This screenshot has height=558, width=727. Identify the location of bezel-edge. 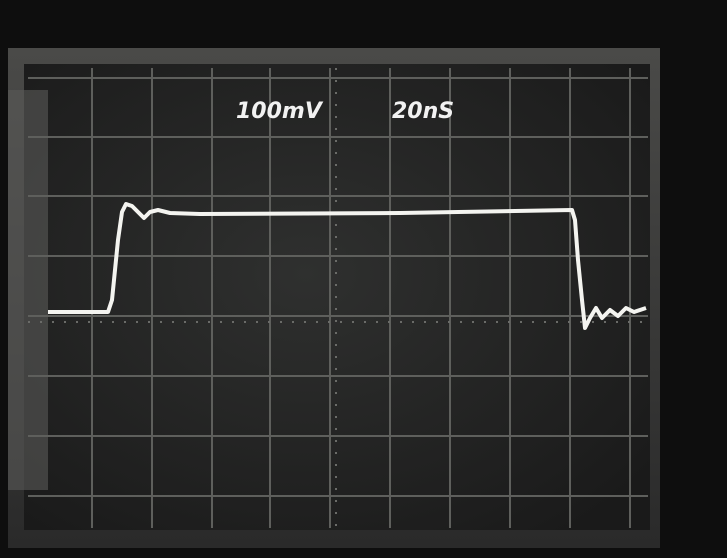
(28, 290).